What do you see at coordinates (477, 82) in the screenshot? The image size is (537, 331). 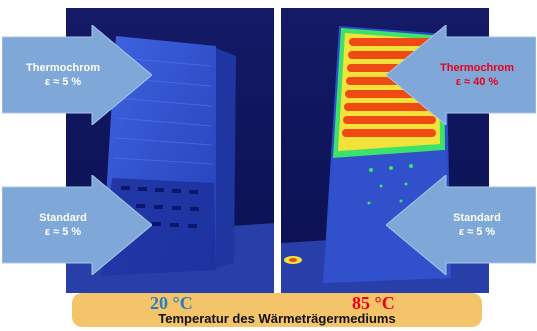 I see `arrow-emissivity: ε ≈ 40 %` at bounding box center [477, 82].